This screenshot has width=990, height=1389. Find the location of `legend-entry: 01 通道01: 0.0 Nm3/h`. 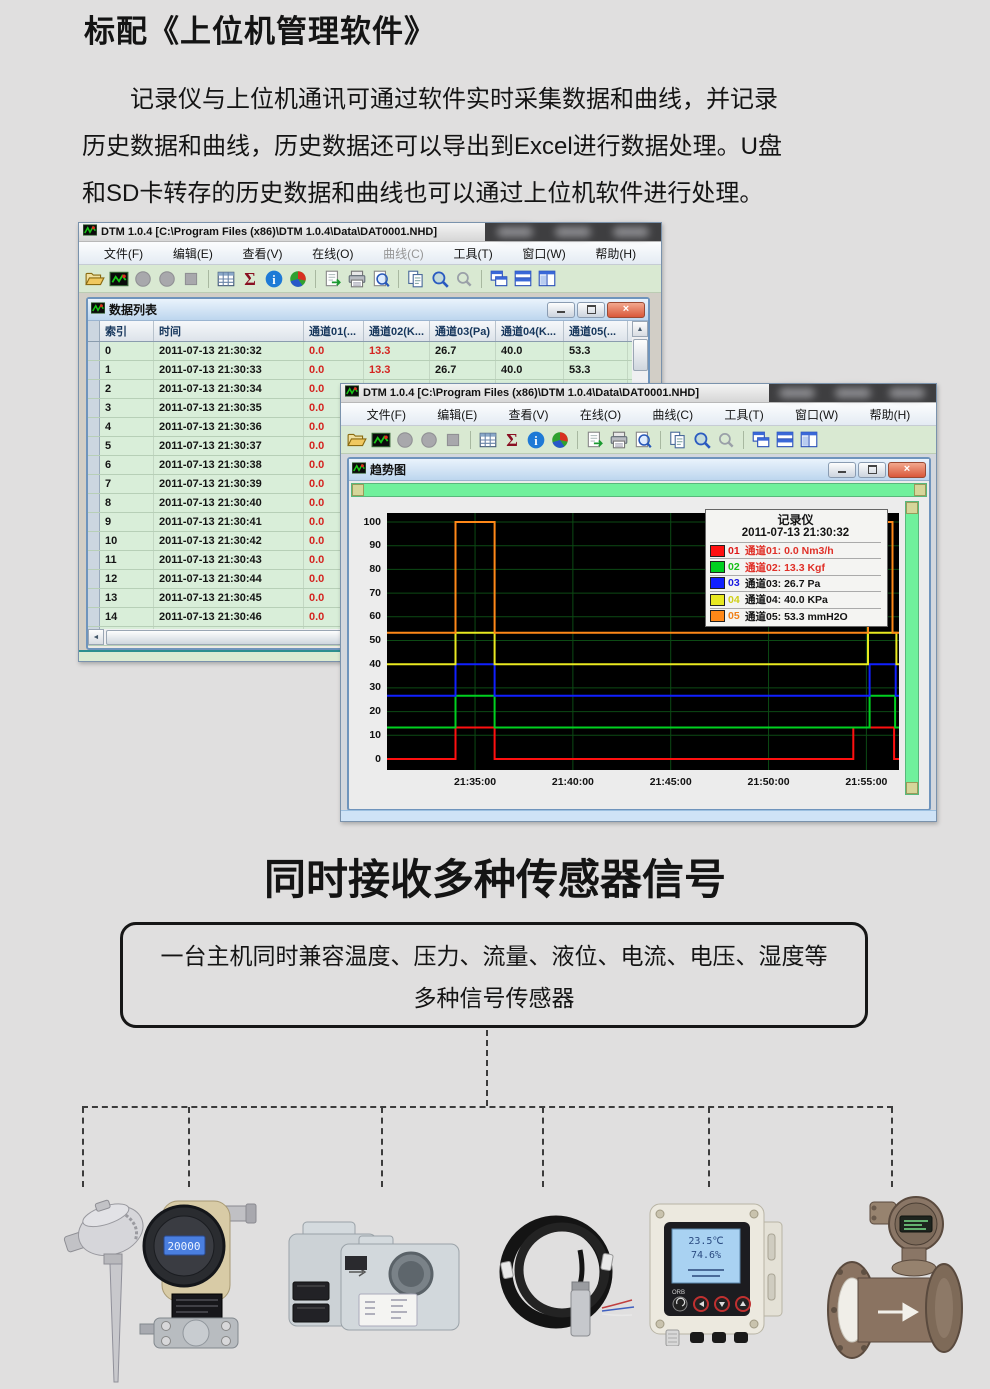

legend-entry: 01 通道01: 0.0 Nm3/h is located at coordinates (795, 551).